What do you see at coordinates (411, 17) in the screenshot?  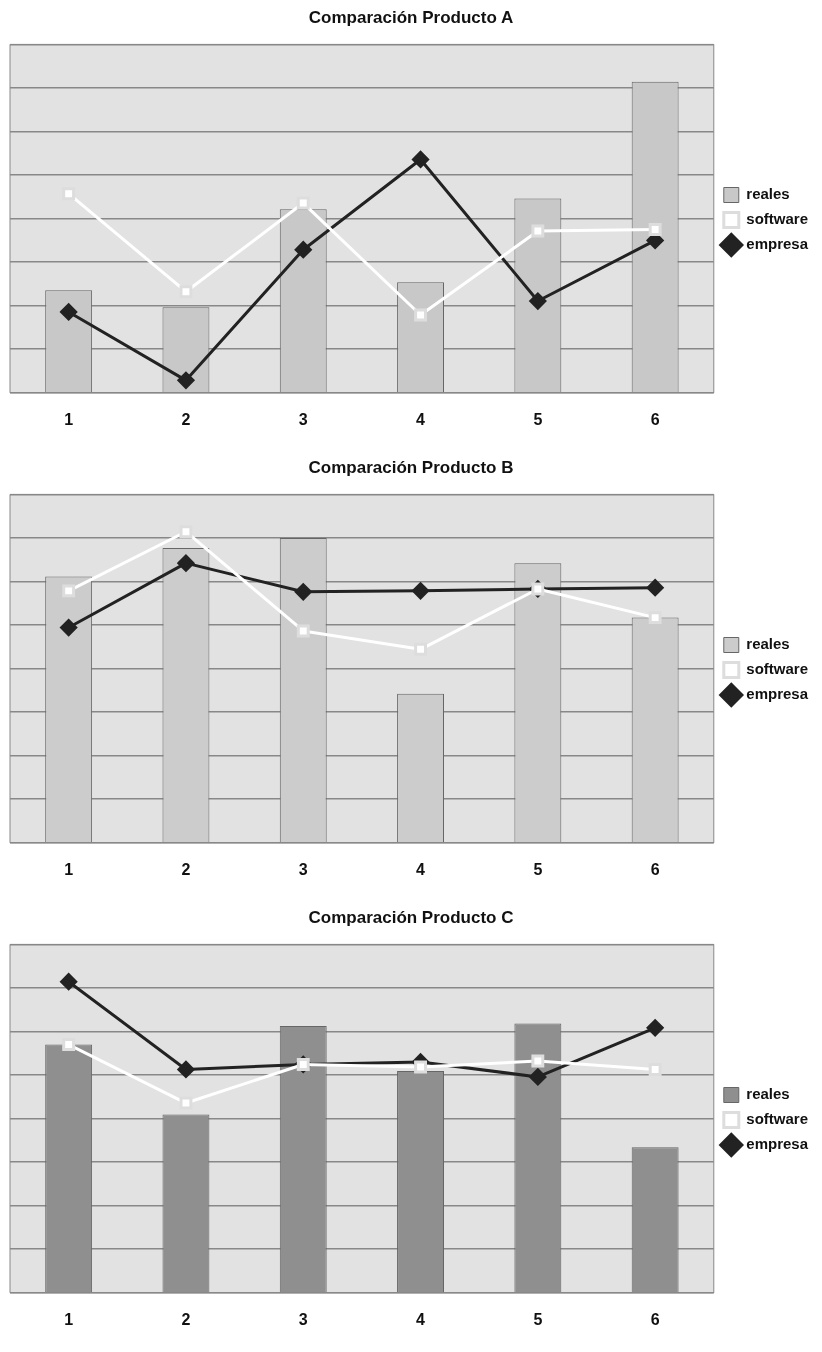 I see `chart-title: Comparación Producto A` at bounding box center [411, 17].